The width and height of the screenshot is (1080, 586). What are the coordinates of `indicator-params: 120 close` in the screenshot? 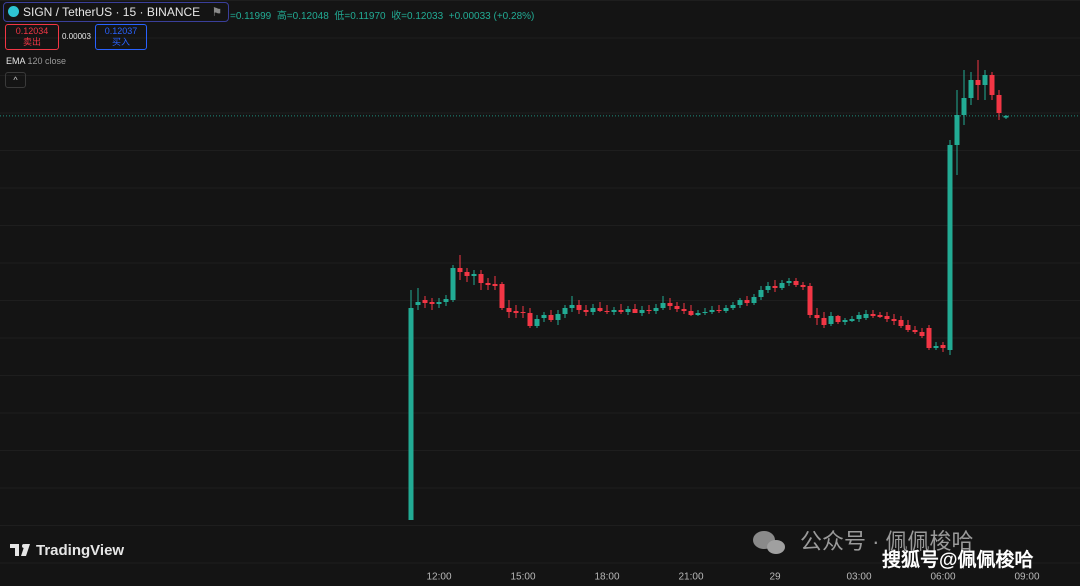 It's located at (47, 61).